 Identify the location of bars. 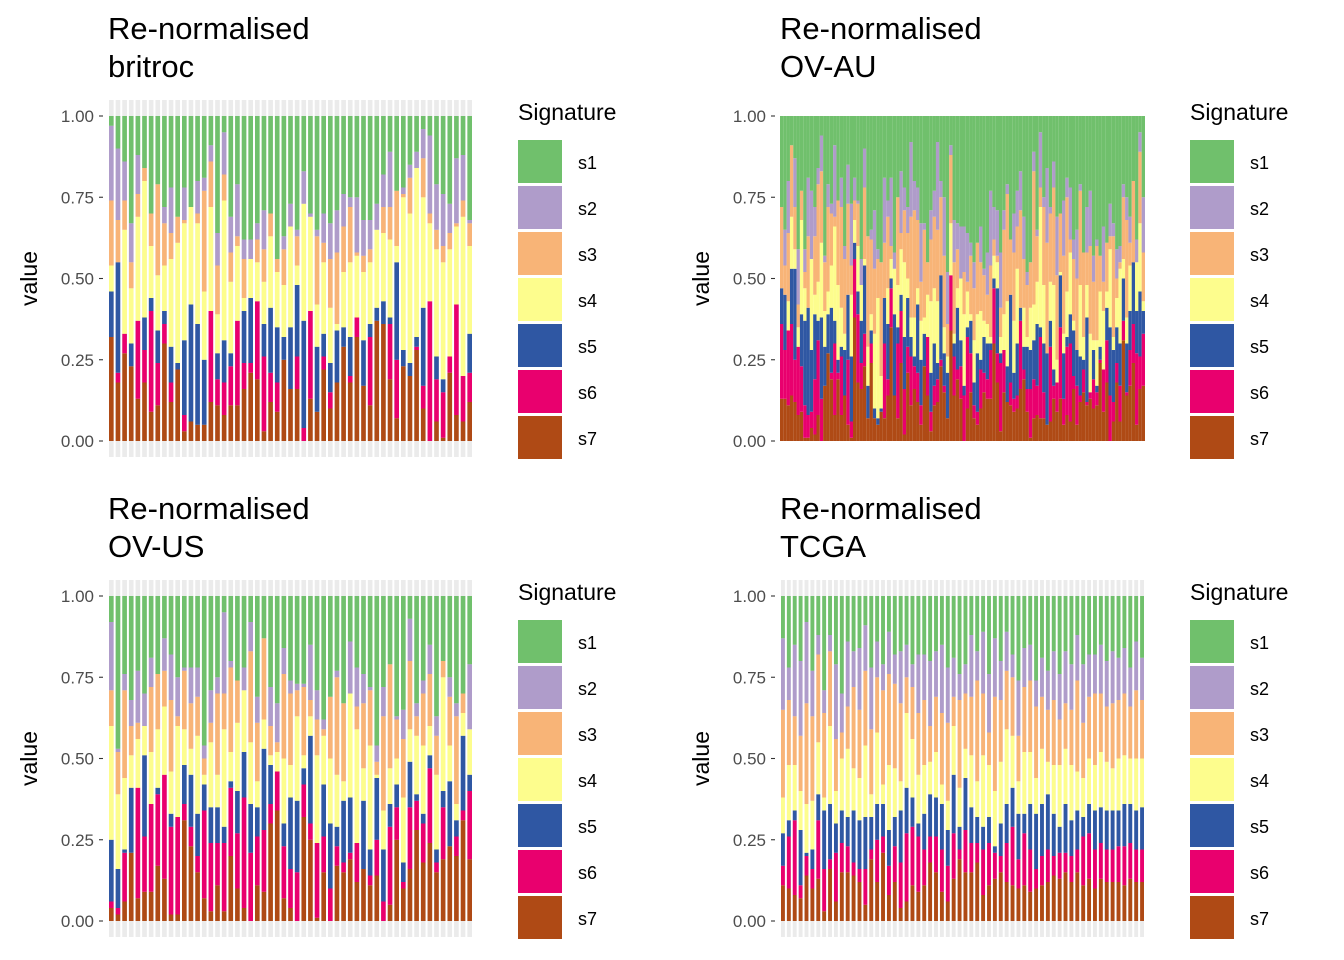
(290, 758).